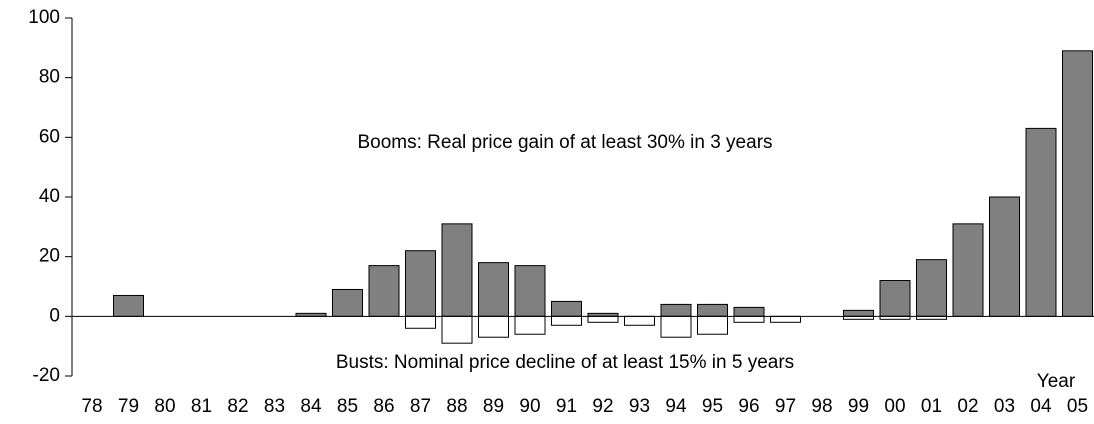 Image resolution: width=1094 pixels, height=424 pixels. What do you see at coordinates (676, 406) in the screenshot?
I see `x-tick-label: 94` at bounding box center [676, 406].